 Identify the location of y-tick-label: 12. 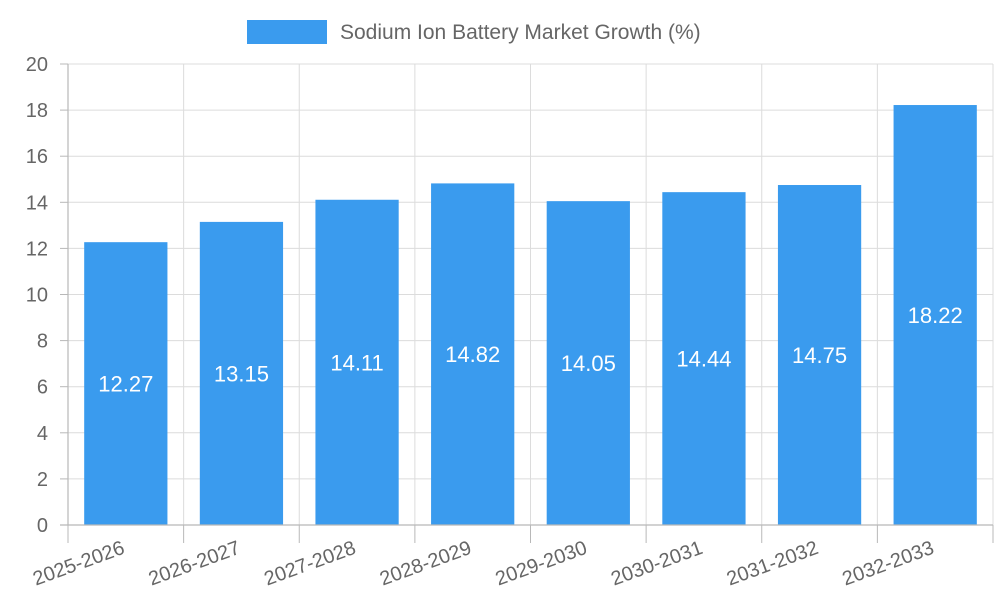
(37, 249).